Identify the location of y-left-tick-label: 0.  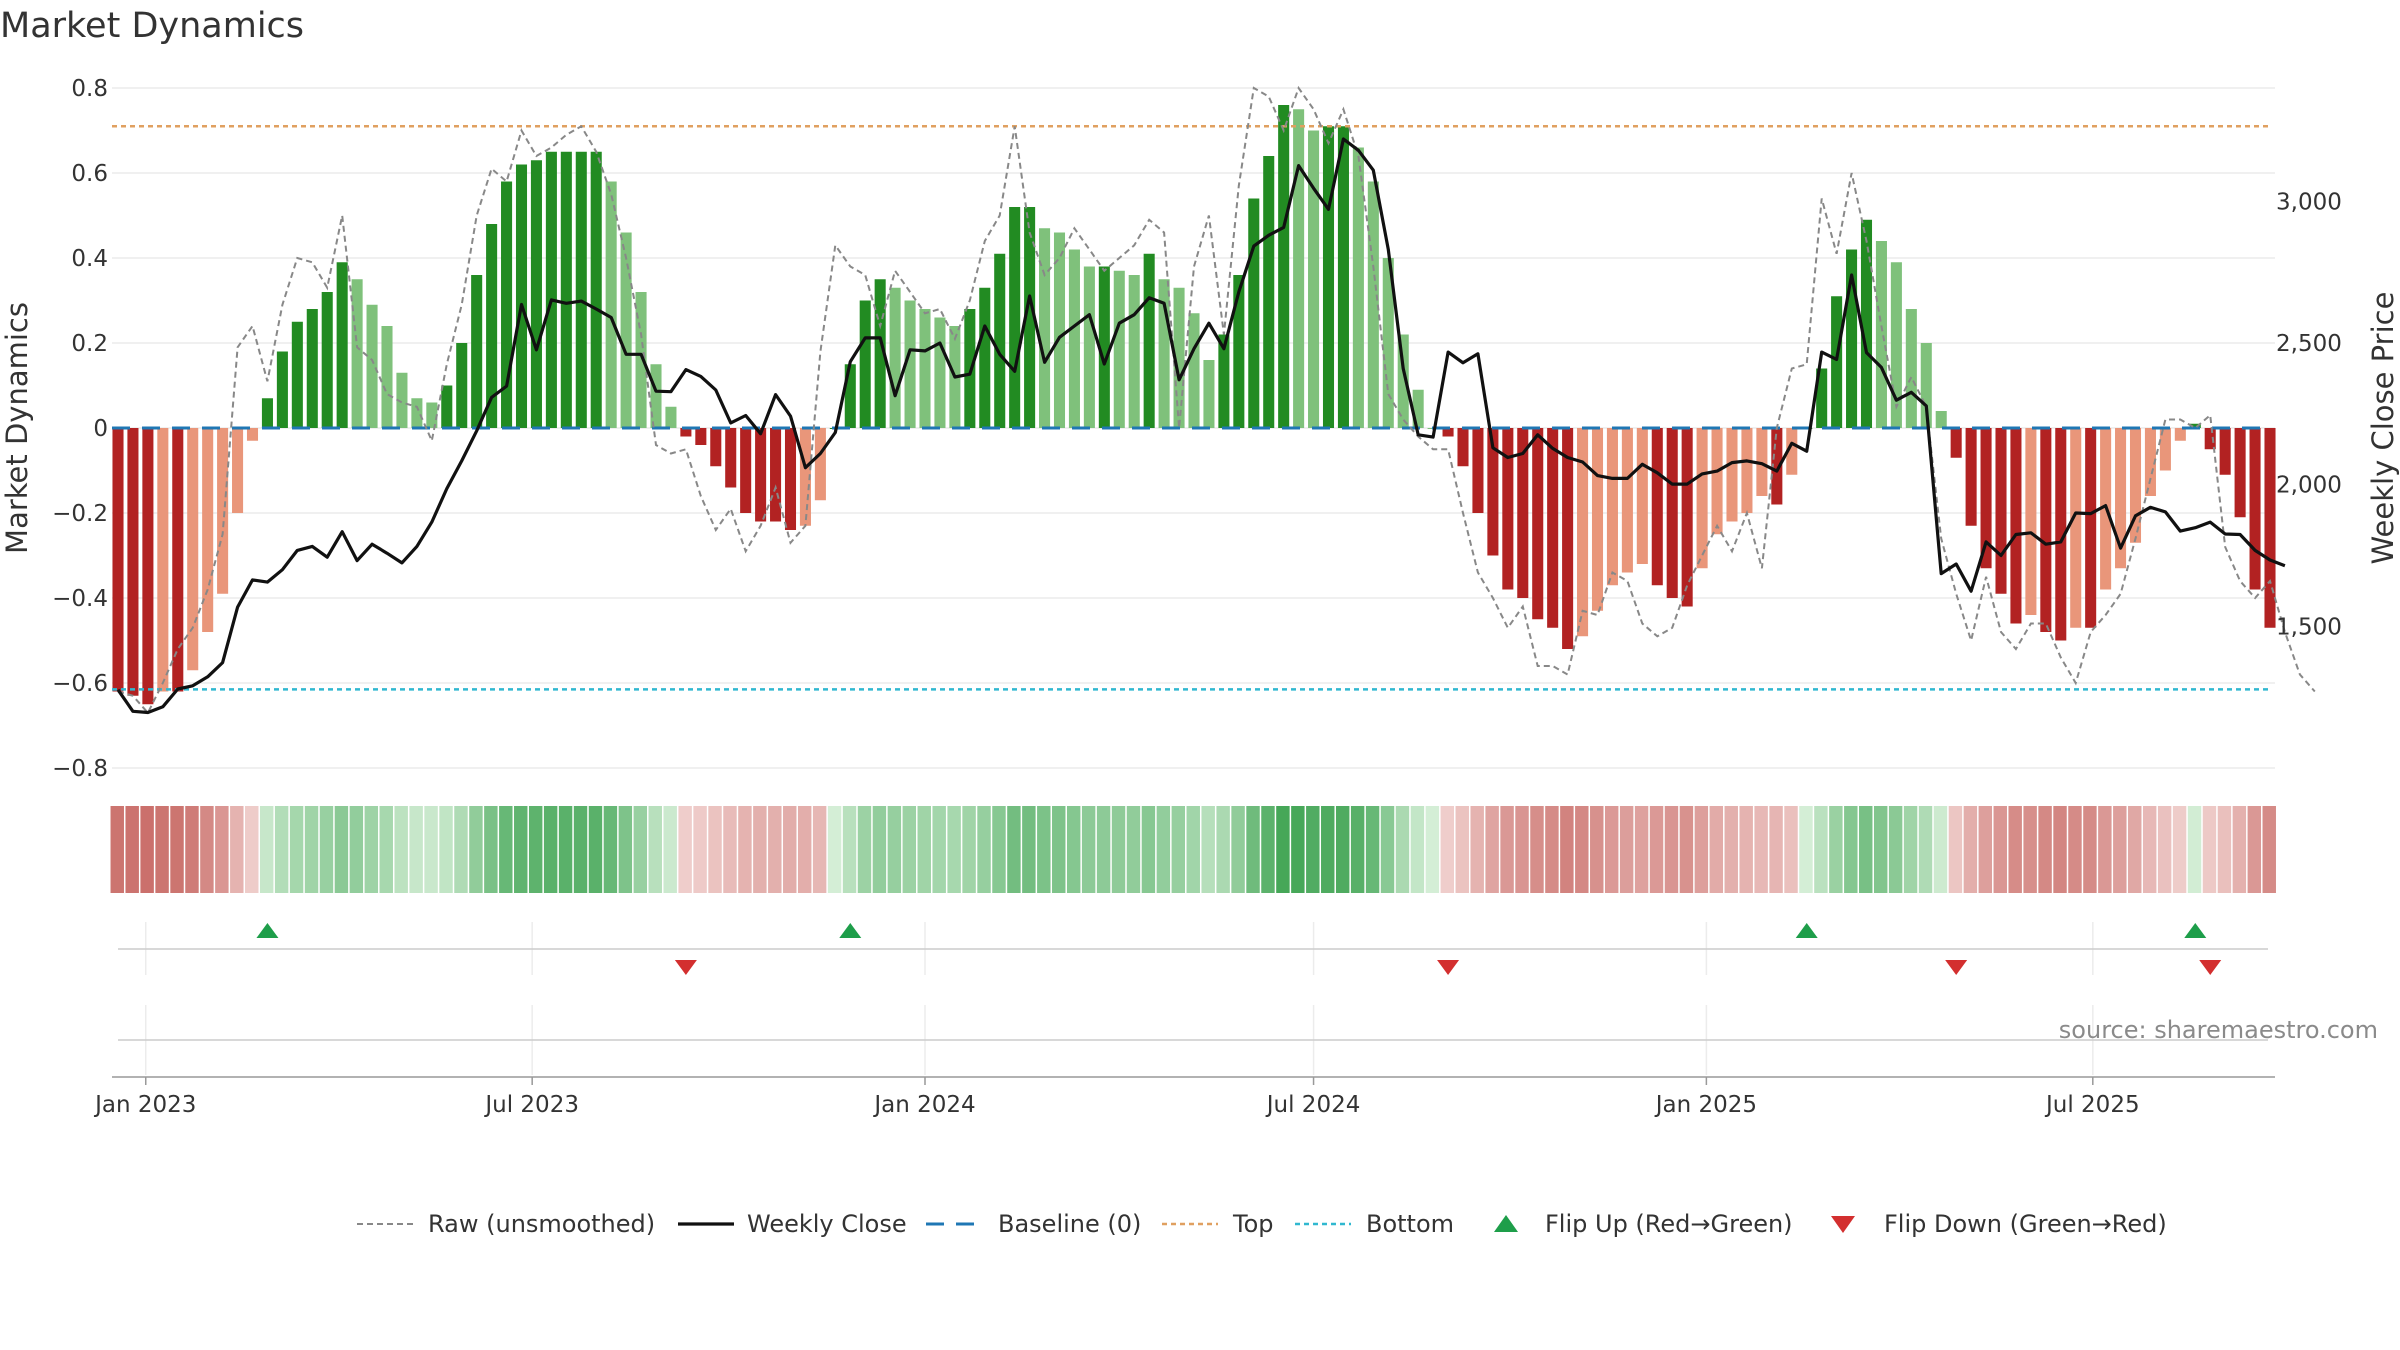
(100, 429).